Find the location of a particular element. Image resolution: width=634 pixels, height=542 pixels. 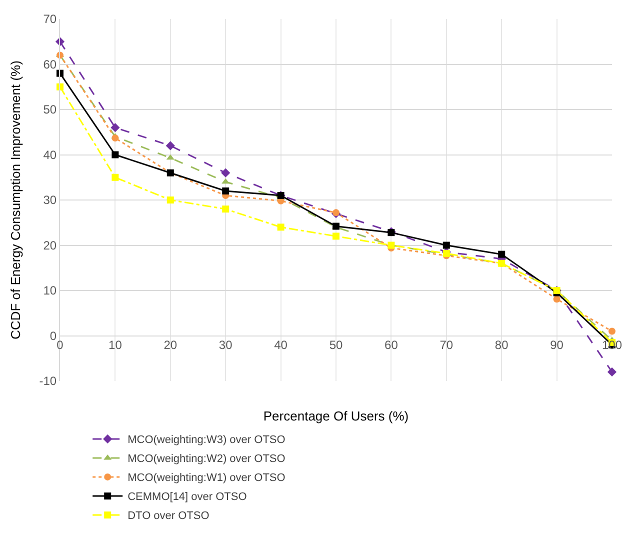

x-axis-title: Percentage Of Users (%) is located at coordinates (336, 416).